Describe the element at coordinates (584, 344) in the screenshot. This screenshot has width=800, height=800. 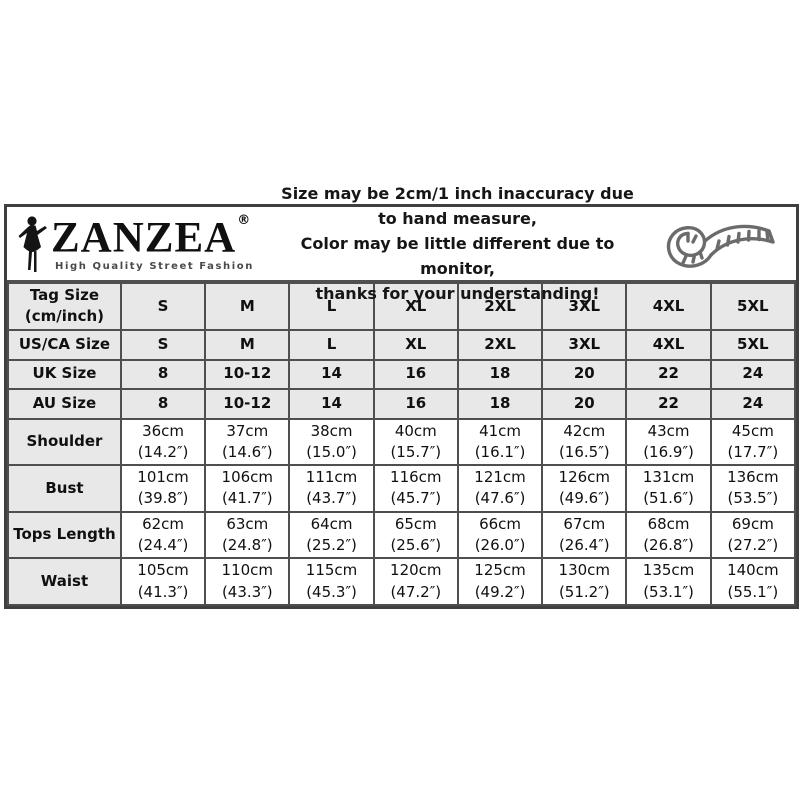
I see `cell-us-ca-size-3xl: 3XL` at that location.